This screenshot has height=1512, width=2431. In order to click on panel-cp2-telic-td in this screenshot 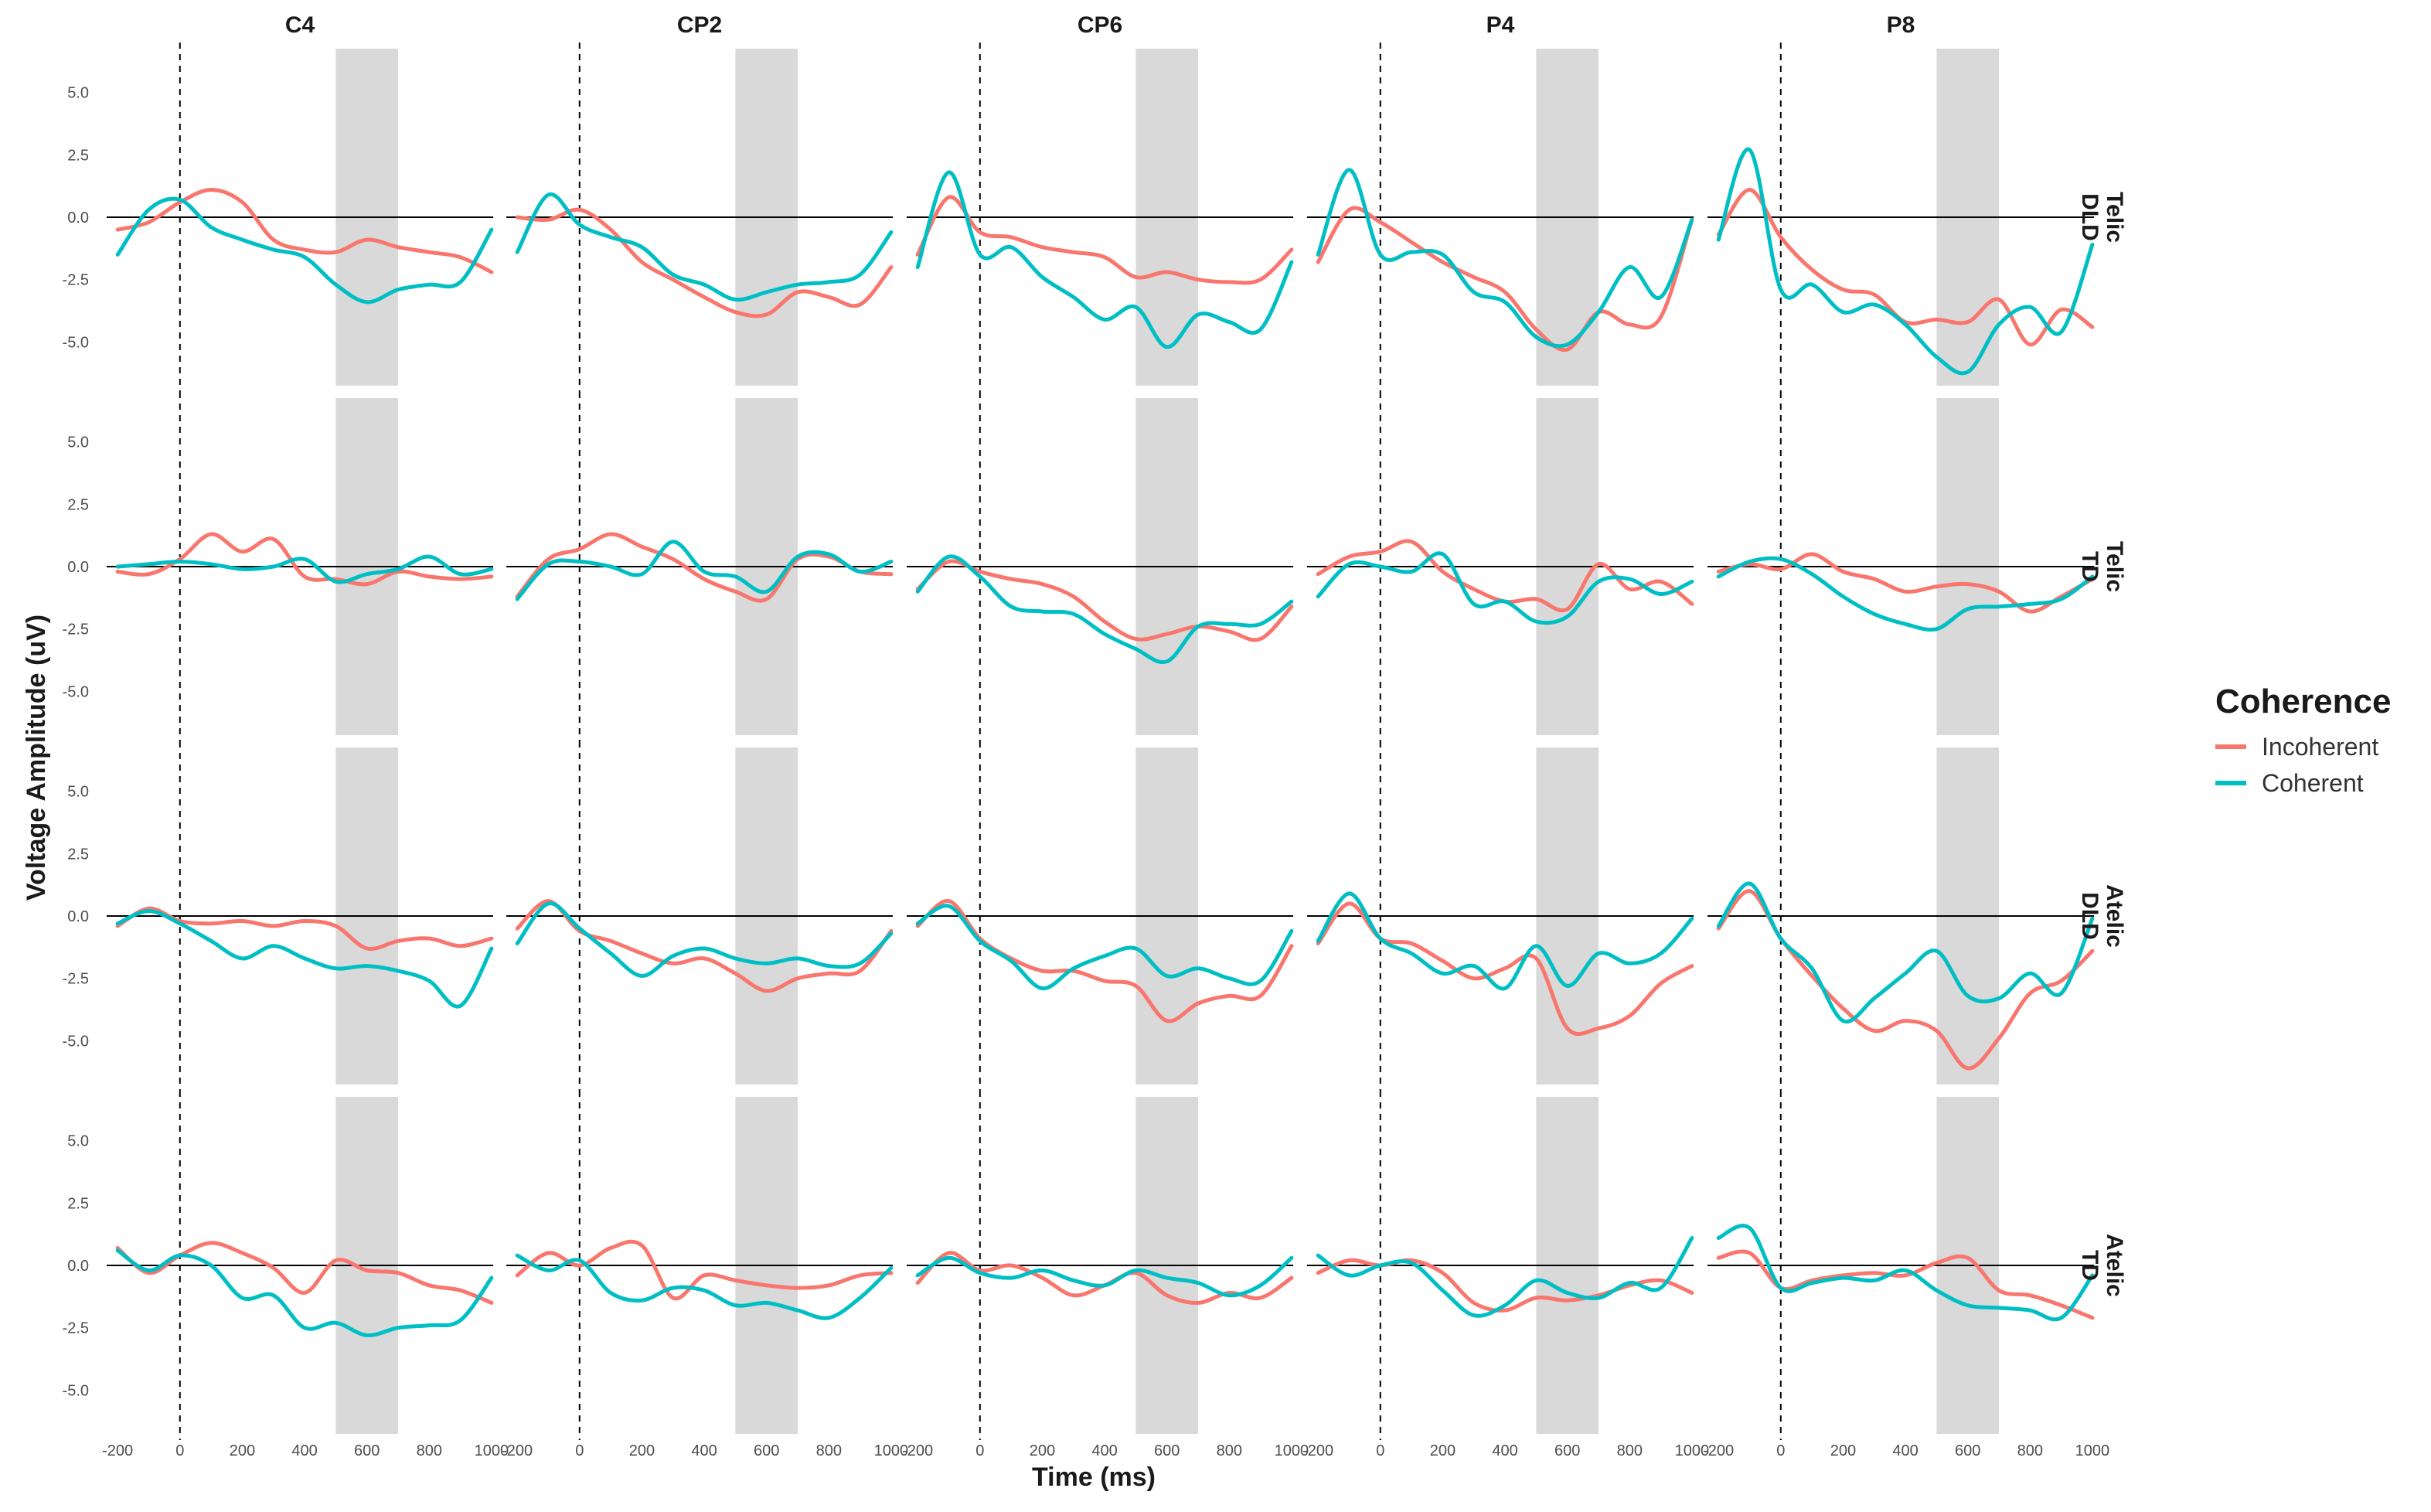, I will do `click(700, 566)`.